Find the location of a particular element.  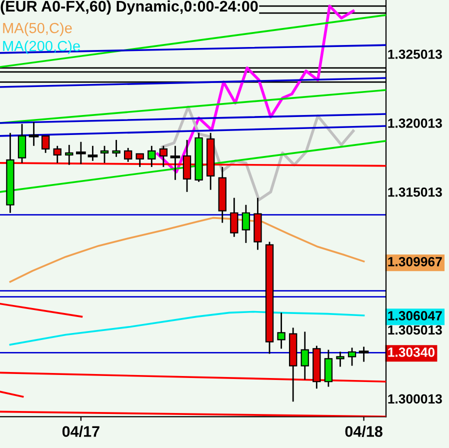

y-tick-label: 1.305013 is located at coordinates (415, 330).